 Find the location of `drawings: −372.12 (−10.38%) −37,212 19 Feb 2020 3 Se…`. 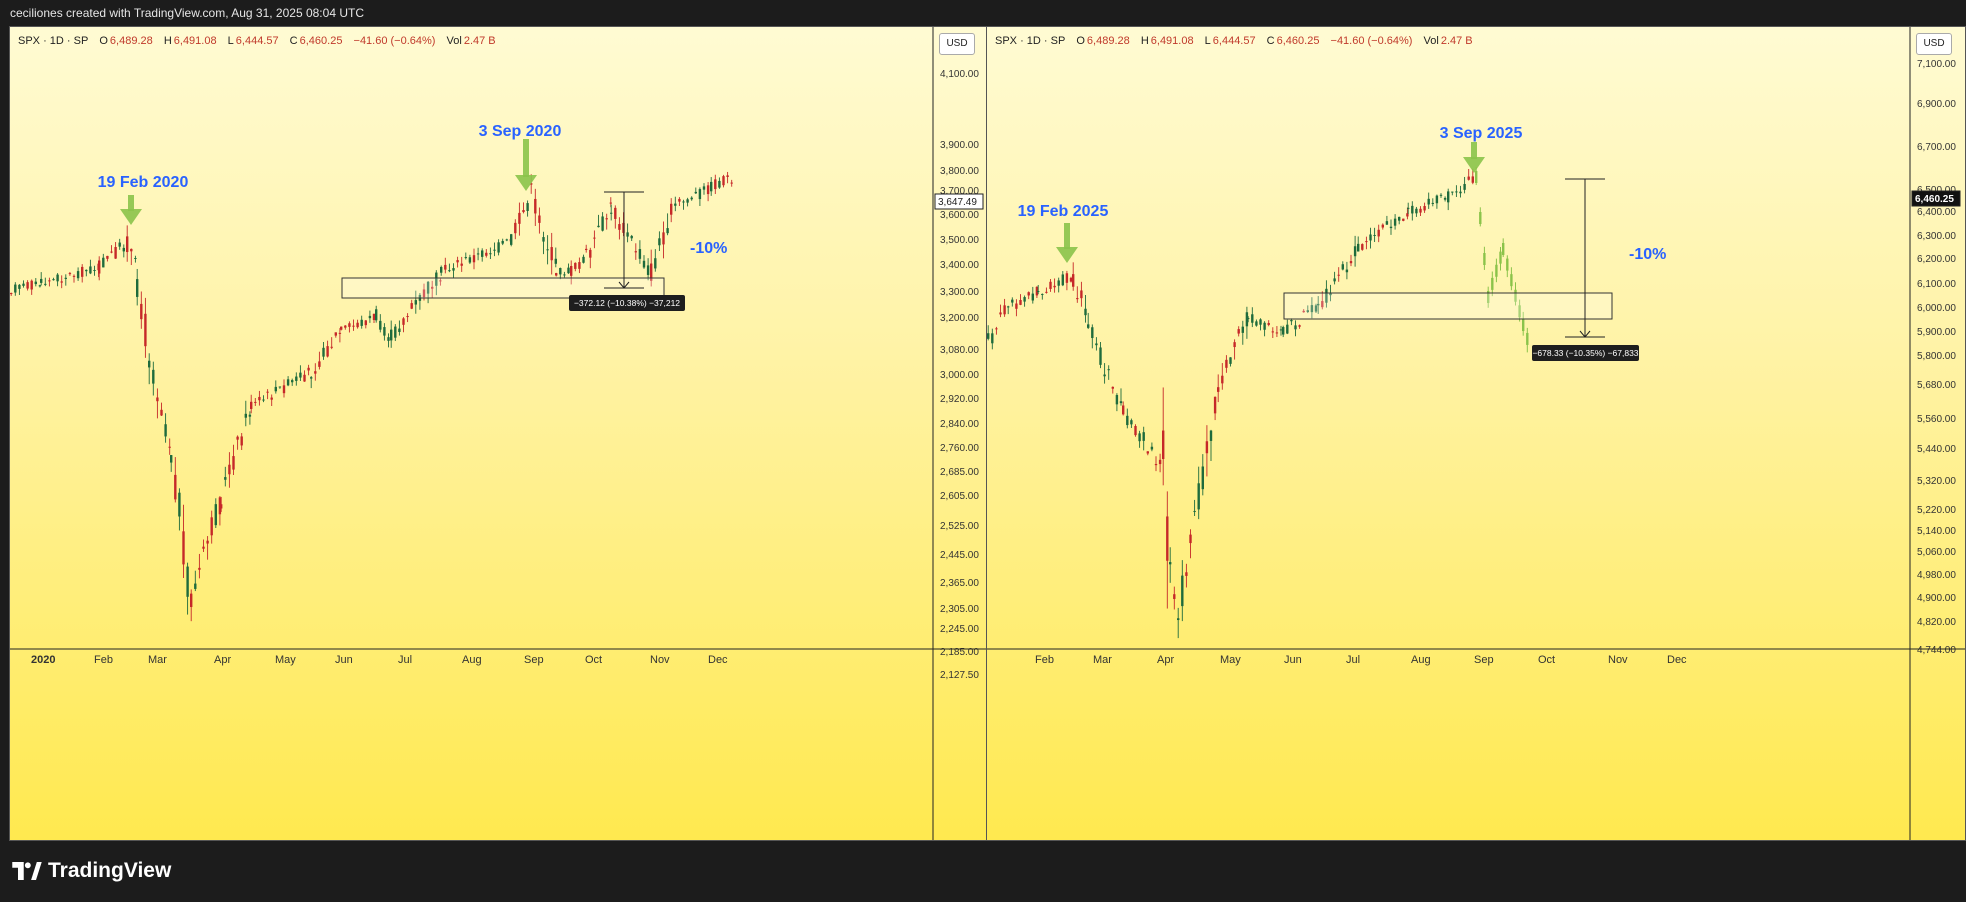

drawings: −372.12 (−10.38%) −37,212 19 Feb 2020 3 Se… is located at coordinates (413, 217).